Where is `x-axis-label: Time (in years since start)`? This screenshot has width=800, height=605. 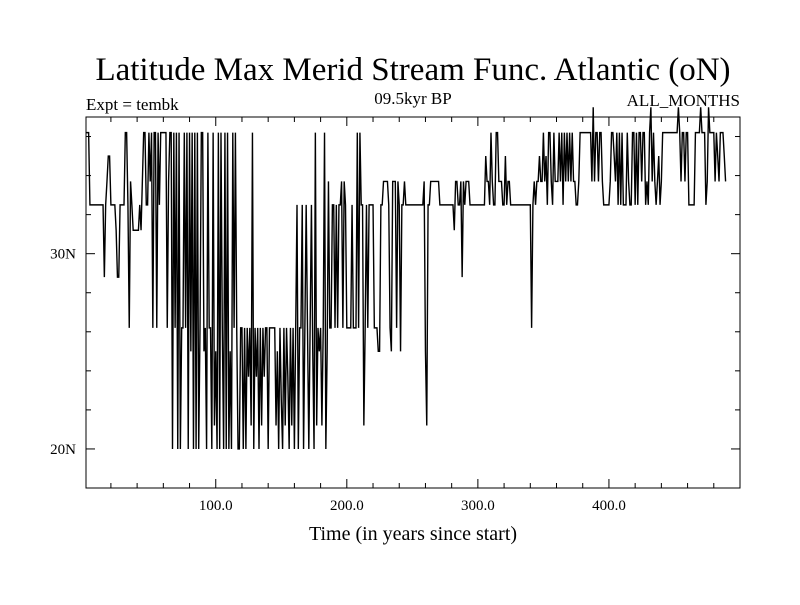 x-axis-label: Time (in years since start) is located at coordinates (413, 534).